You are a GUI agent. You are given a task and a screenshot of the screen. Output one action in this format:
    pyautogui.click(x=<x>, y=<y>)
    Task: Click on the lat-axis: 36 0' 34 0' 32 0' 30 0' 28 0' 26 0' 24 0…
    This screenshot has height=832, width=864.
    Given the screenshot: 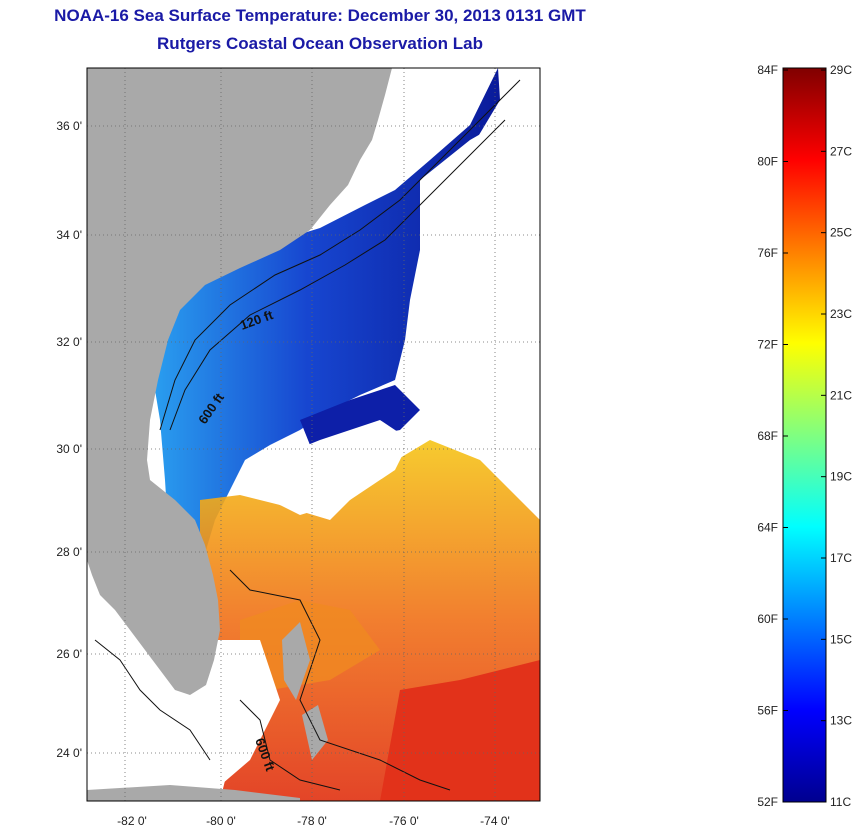 What is the action you would take?
    pyautogui.click(x=69, y=439)
    